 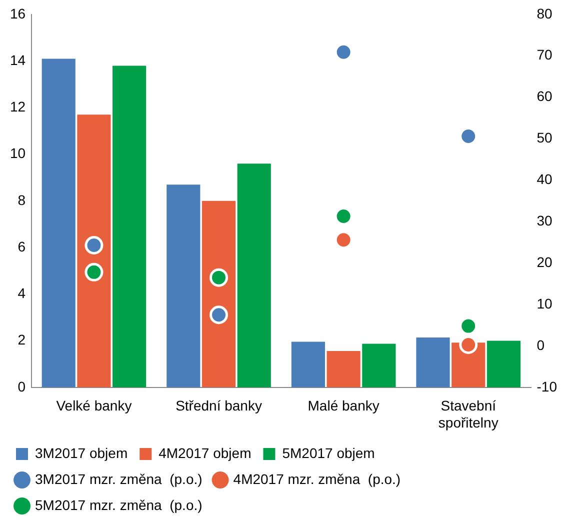 What do you see at coordinates (219, 406) in the screenshot?
I see `x-tick-label: Střední banky` at bounding box center [219, 406].